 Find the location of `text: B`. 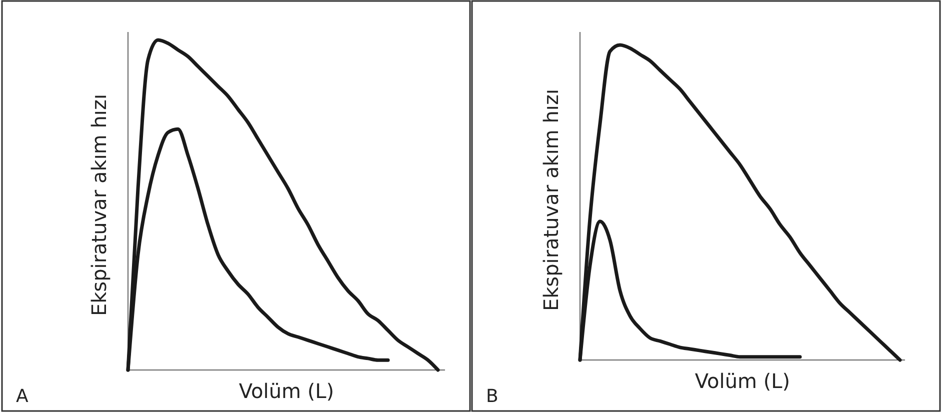

text: B is located at coordinates (492, 396).